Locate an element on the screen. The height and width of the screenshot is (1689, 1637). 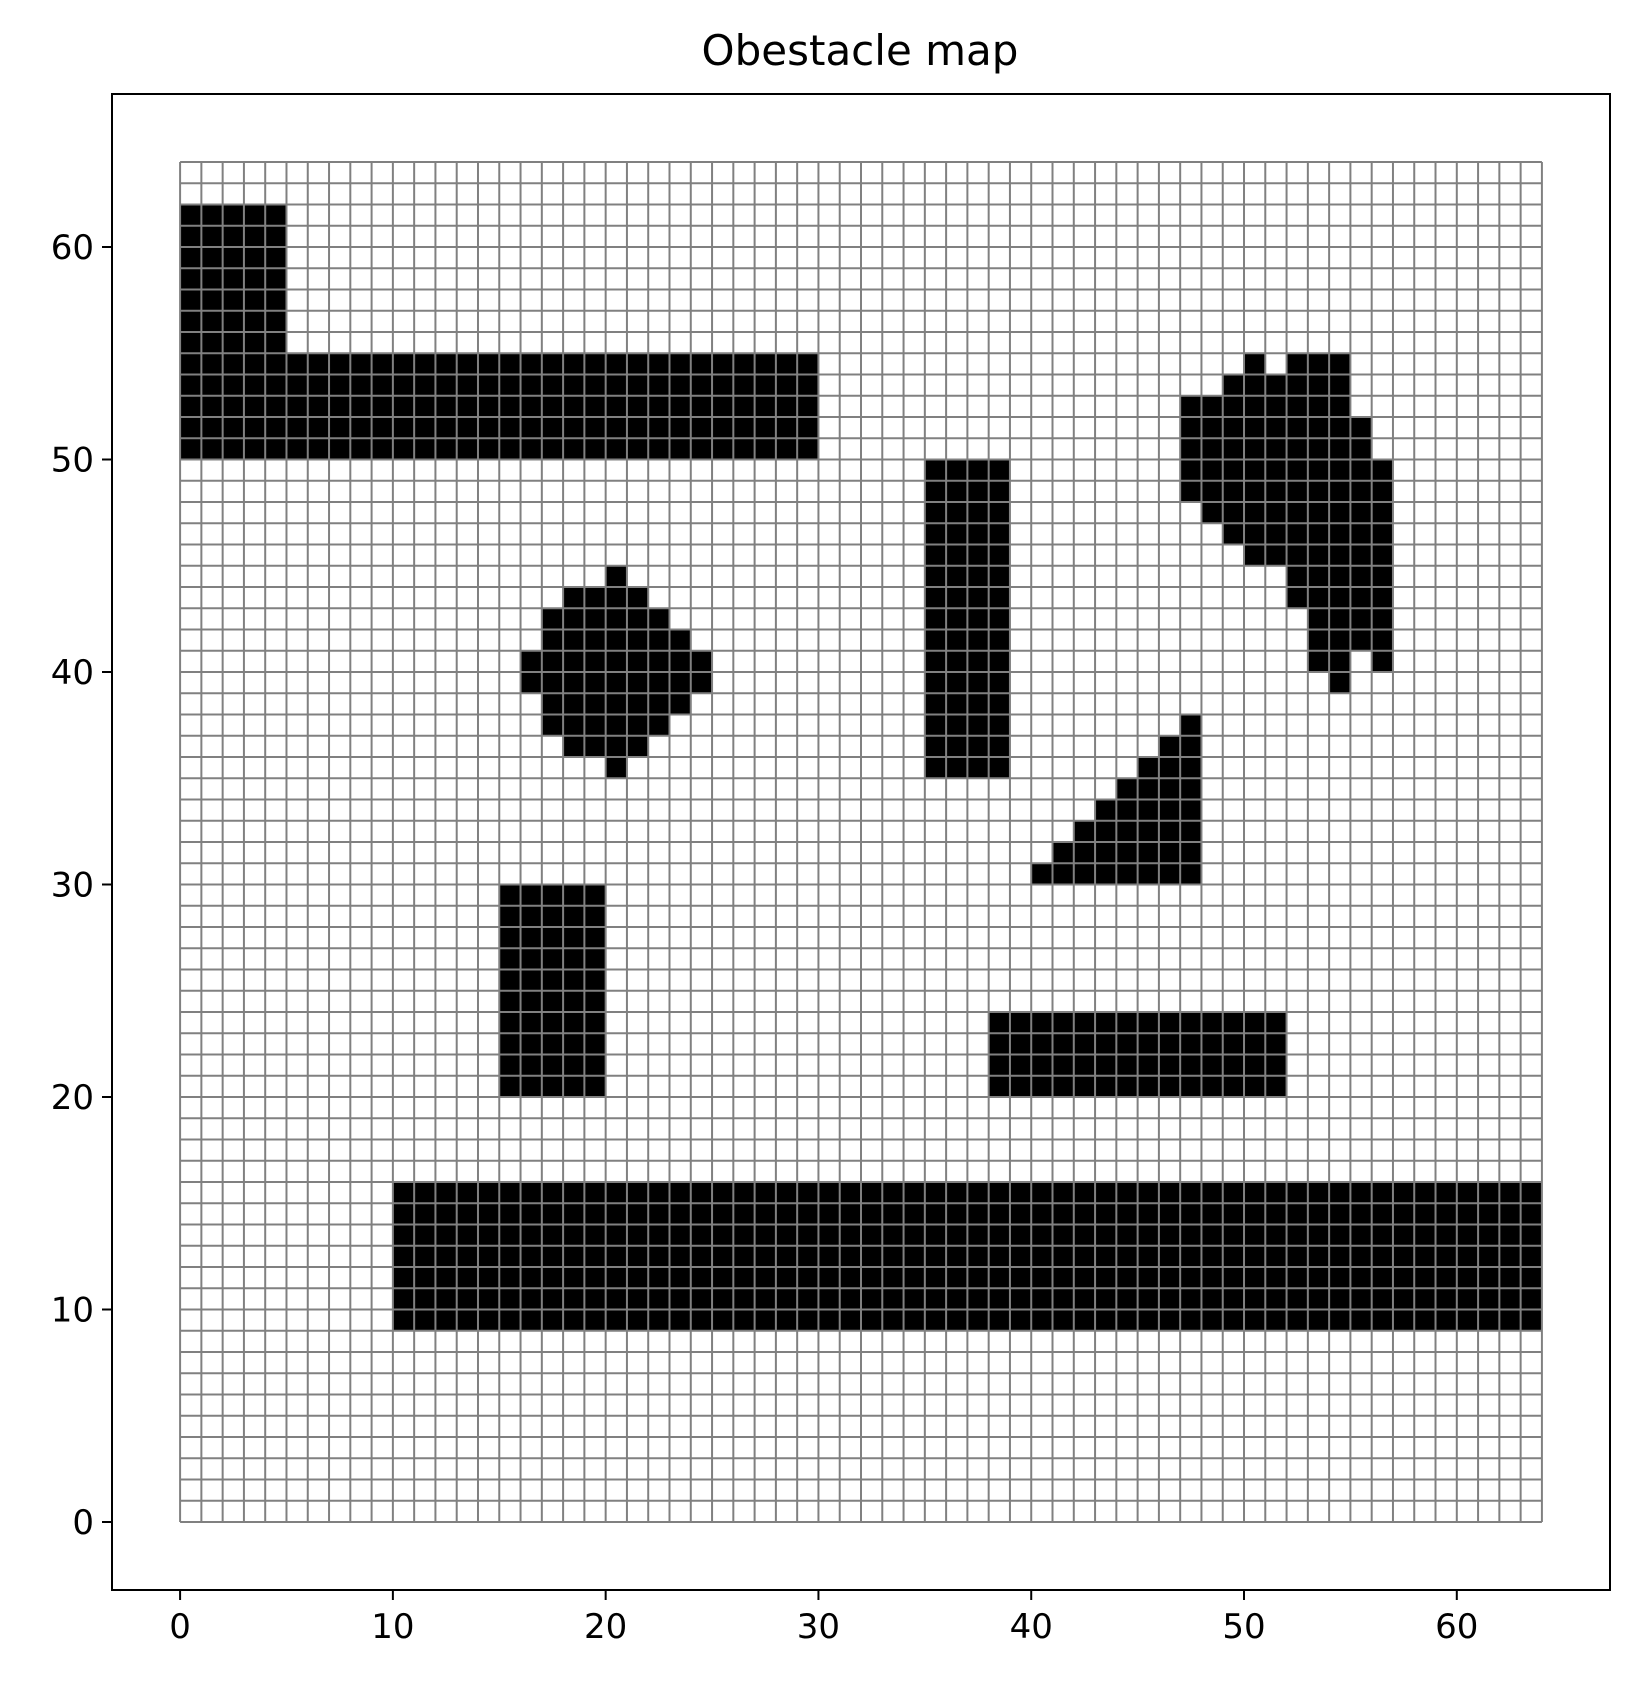
x-tick-label: 20 is located at coordinates (605, 1627).